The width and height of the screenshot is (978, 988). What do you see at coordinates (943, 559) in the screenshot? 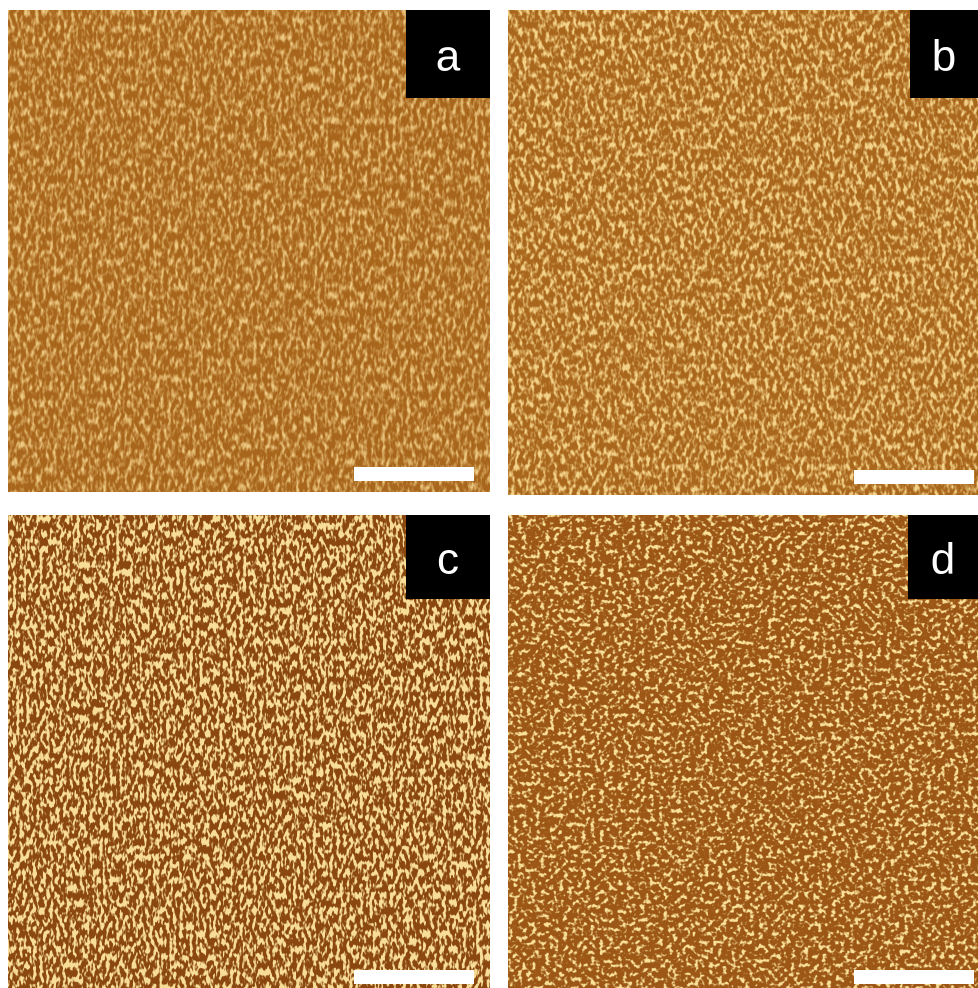
I see `panel-label: d` at bounding box center [943, 559].